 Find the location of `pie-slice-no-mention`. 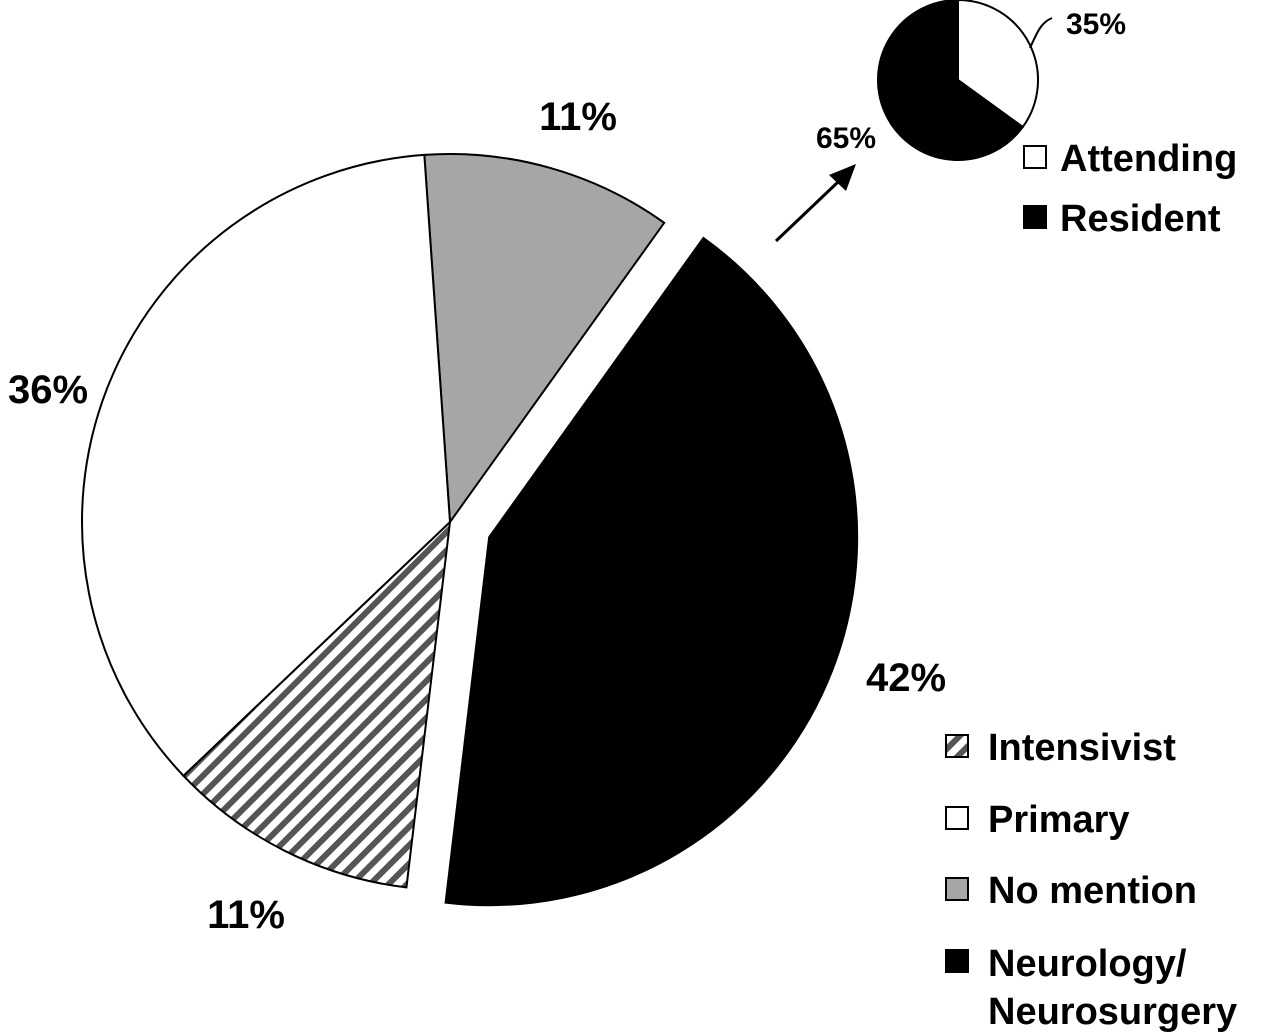

pie-slice-no-mention is located at coordinates (544, 339).